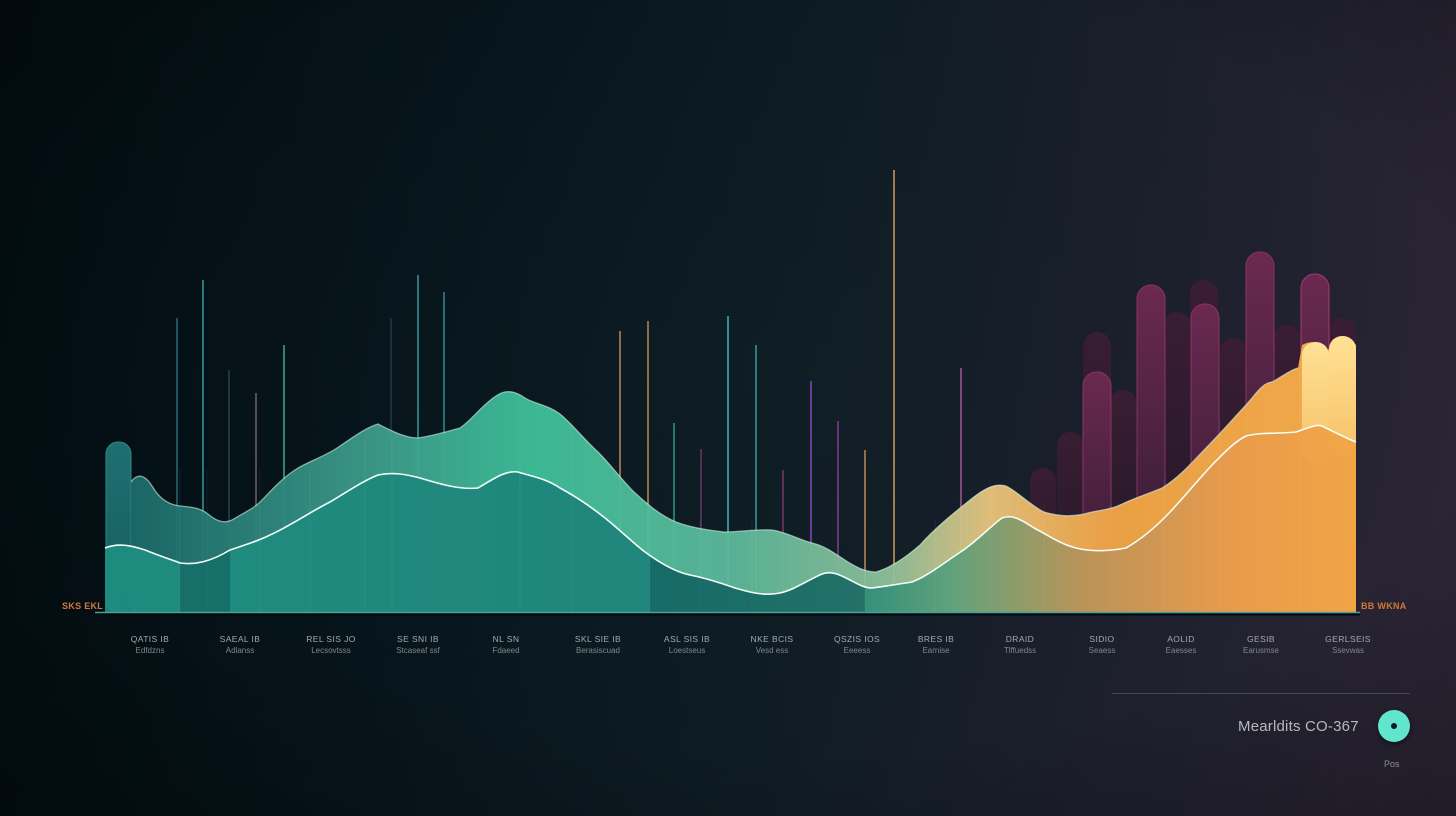  Describe the element at coordinates (687, 644) in the screenshot. I see `x-label: ASL SIS IB Loestseus` at that location.